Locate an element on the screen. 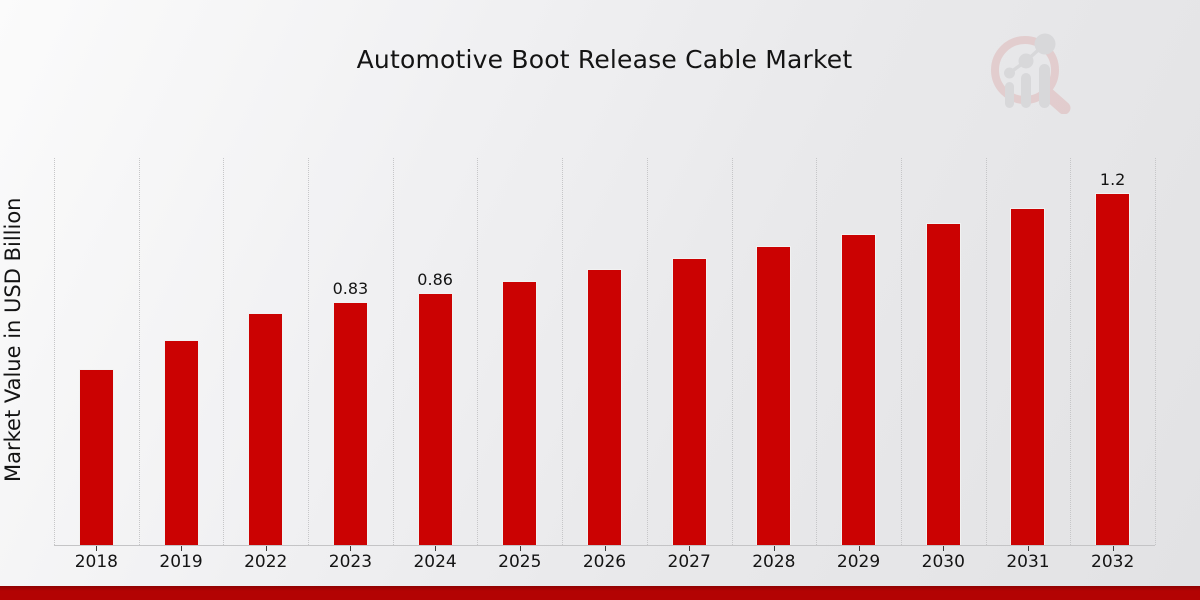 This screenshot has height=600, width=1200. x-tick-label-2018: 2018 is located at coordinates (96, 562).